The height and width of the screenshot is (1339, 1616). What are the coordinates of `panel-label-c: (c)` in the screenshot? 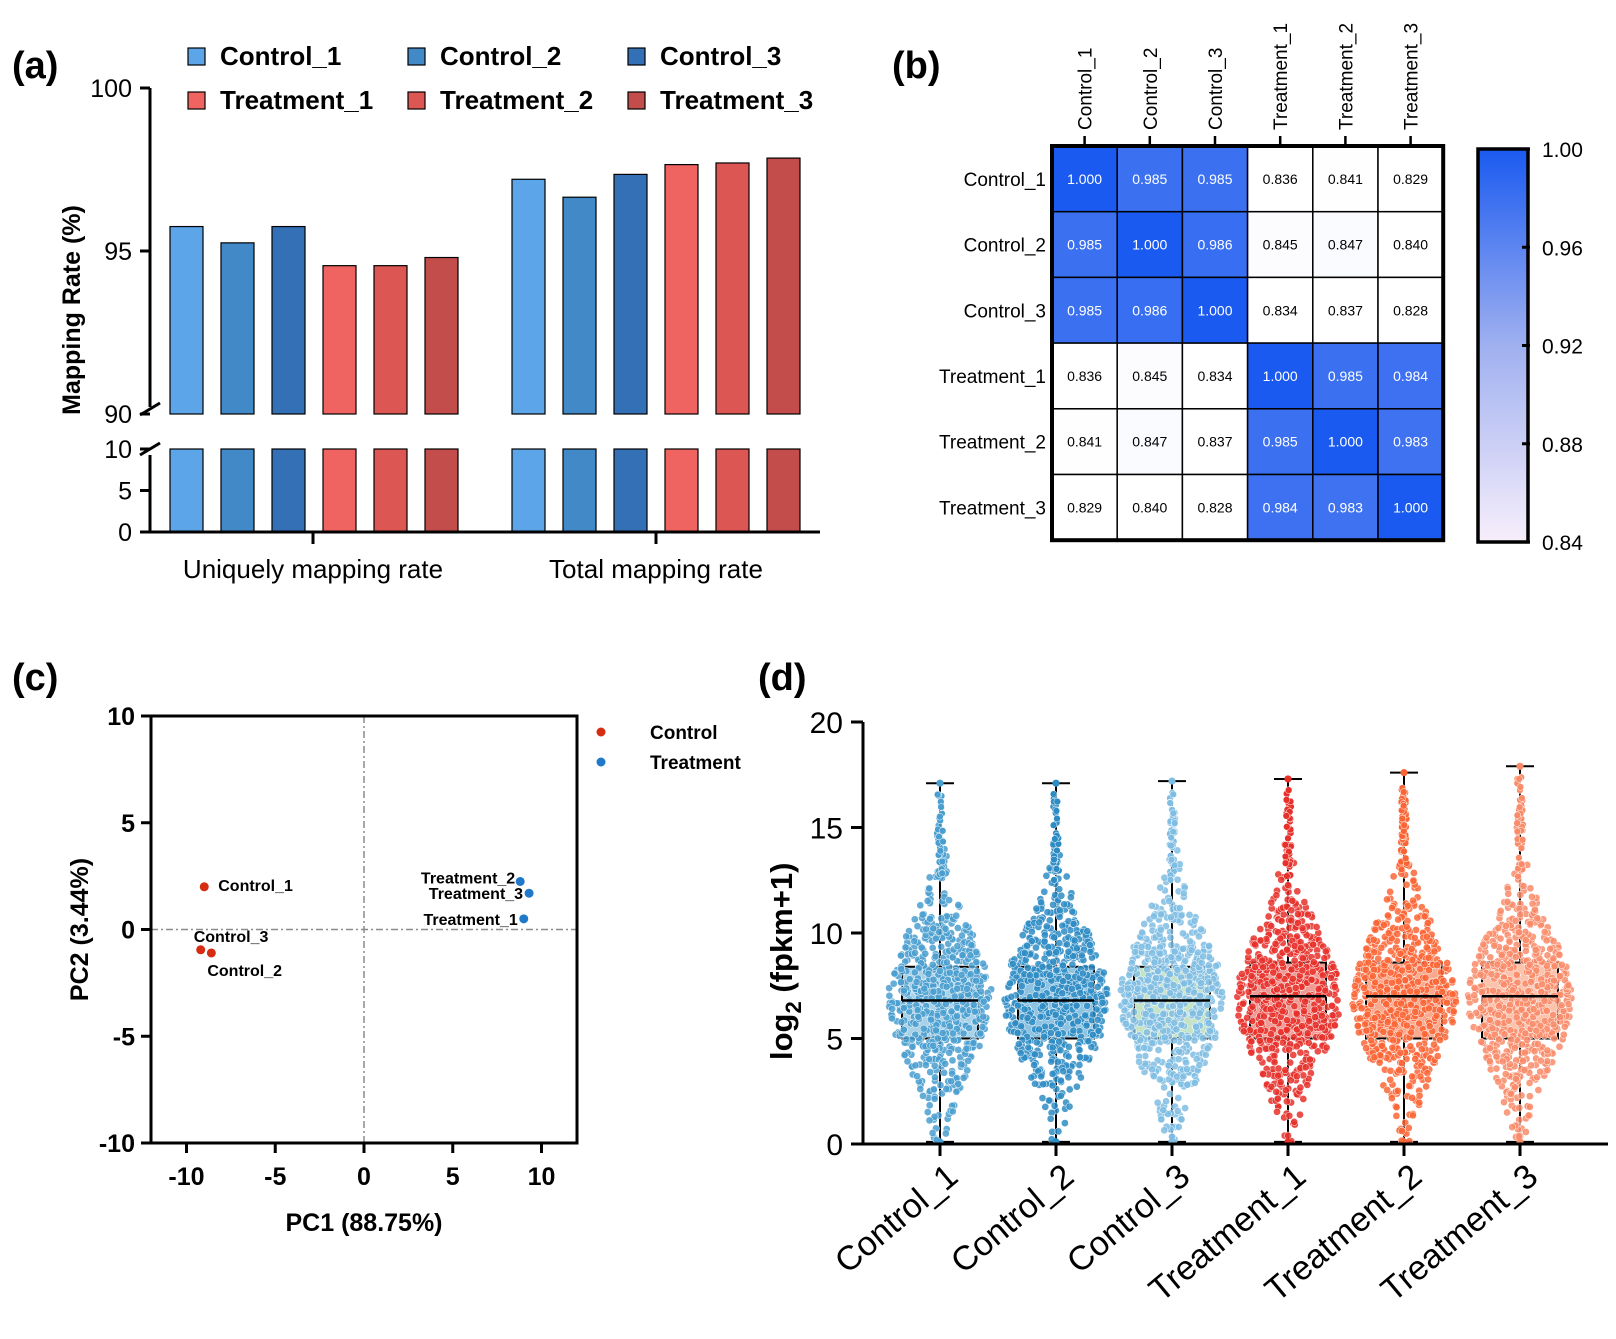 It's located at (35, 678).